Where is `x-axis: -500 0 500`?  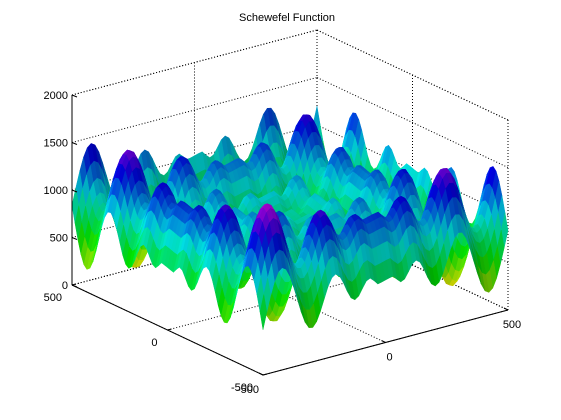
x-axis: -500 0 500 is located at coordinates (379, 351).